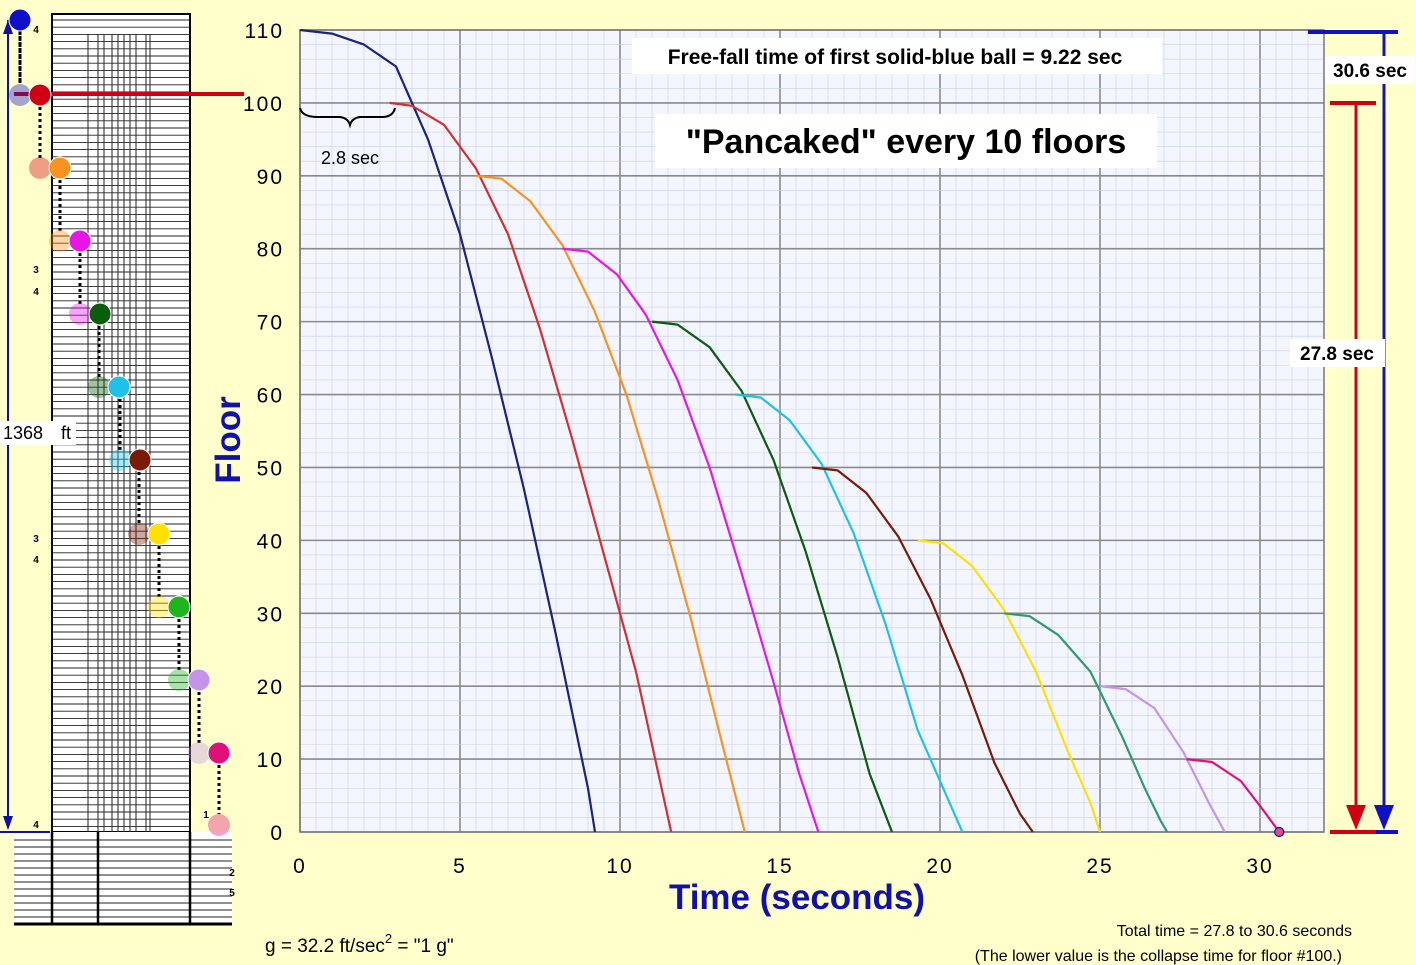  What do you see at coordinates (270, 250) in the screenshot?
I see `y-tick-label: 80` at bounding box center [270, 250].